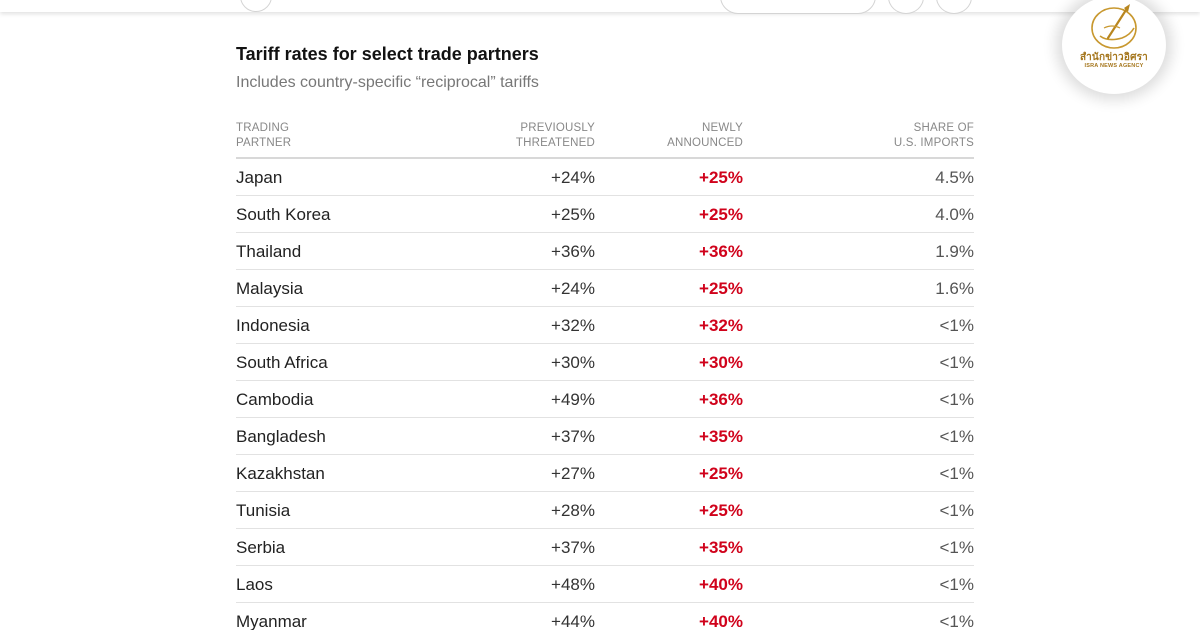  I want to click on isra-news-logo: สำนักข่าวอิศรา ISRA NEWS AGENCY, so click(1114, 47).